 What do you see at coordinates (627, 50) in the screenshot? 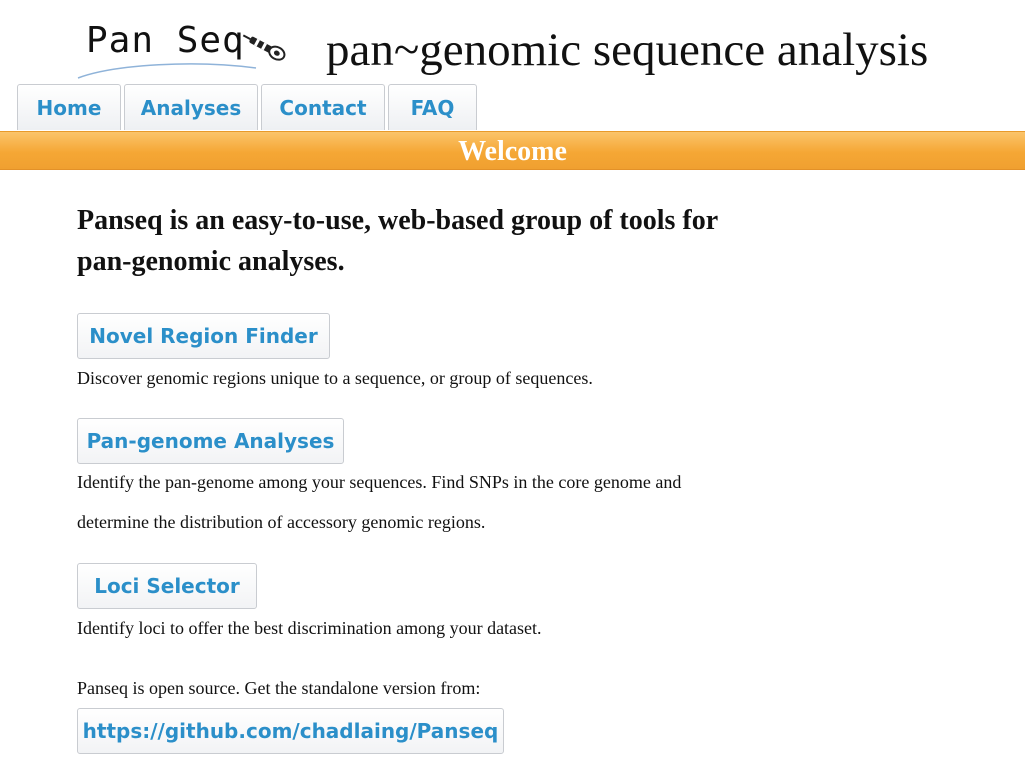
I see `site-title: pan~genomic sequence analysis` at bounding box center [627, 50].